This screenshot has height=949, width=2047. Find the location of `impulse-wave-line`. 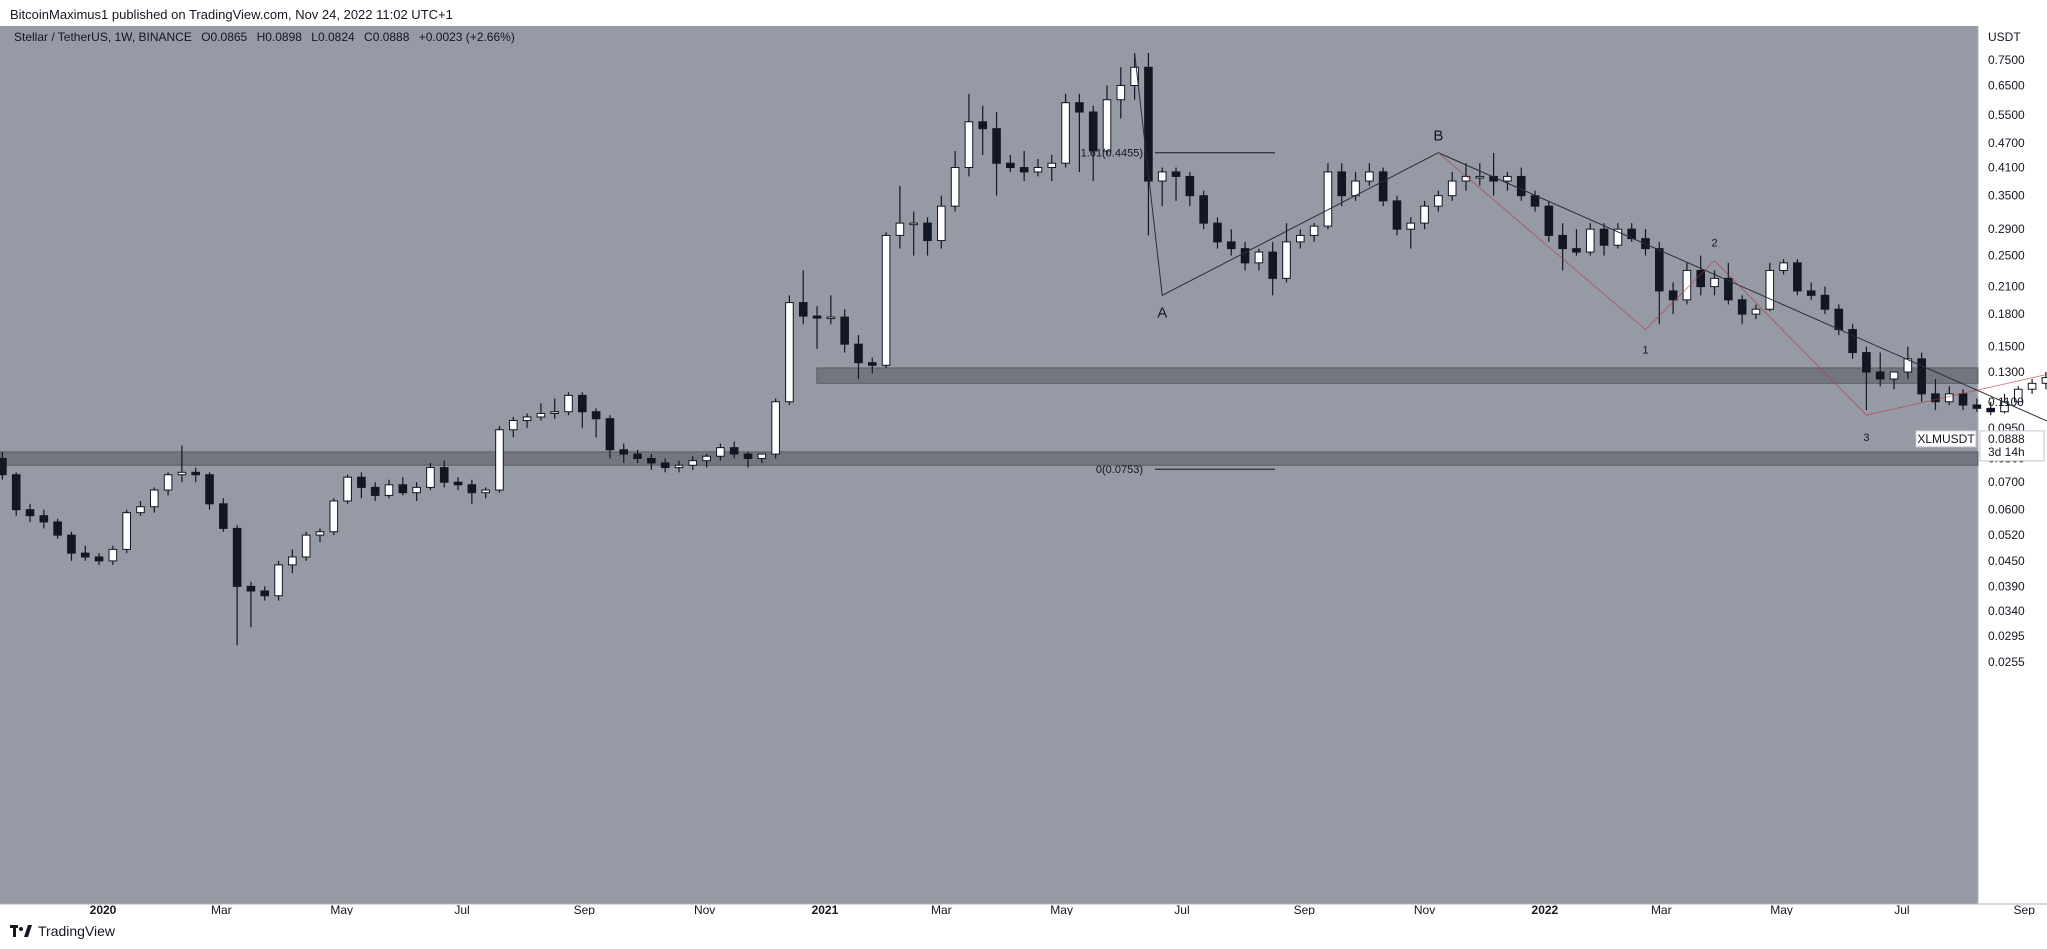

impulse-wave-line is located at coordinates (1742, 284).